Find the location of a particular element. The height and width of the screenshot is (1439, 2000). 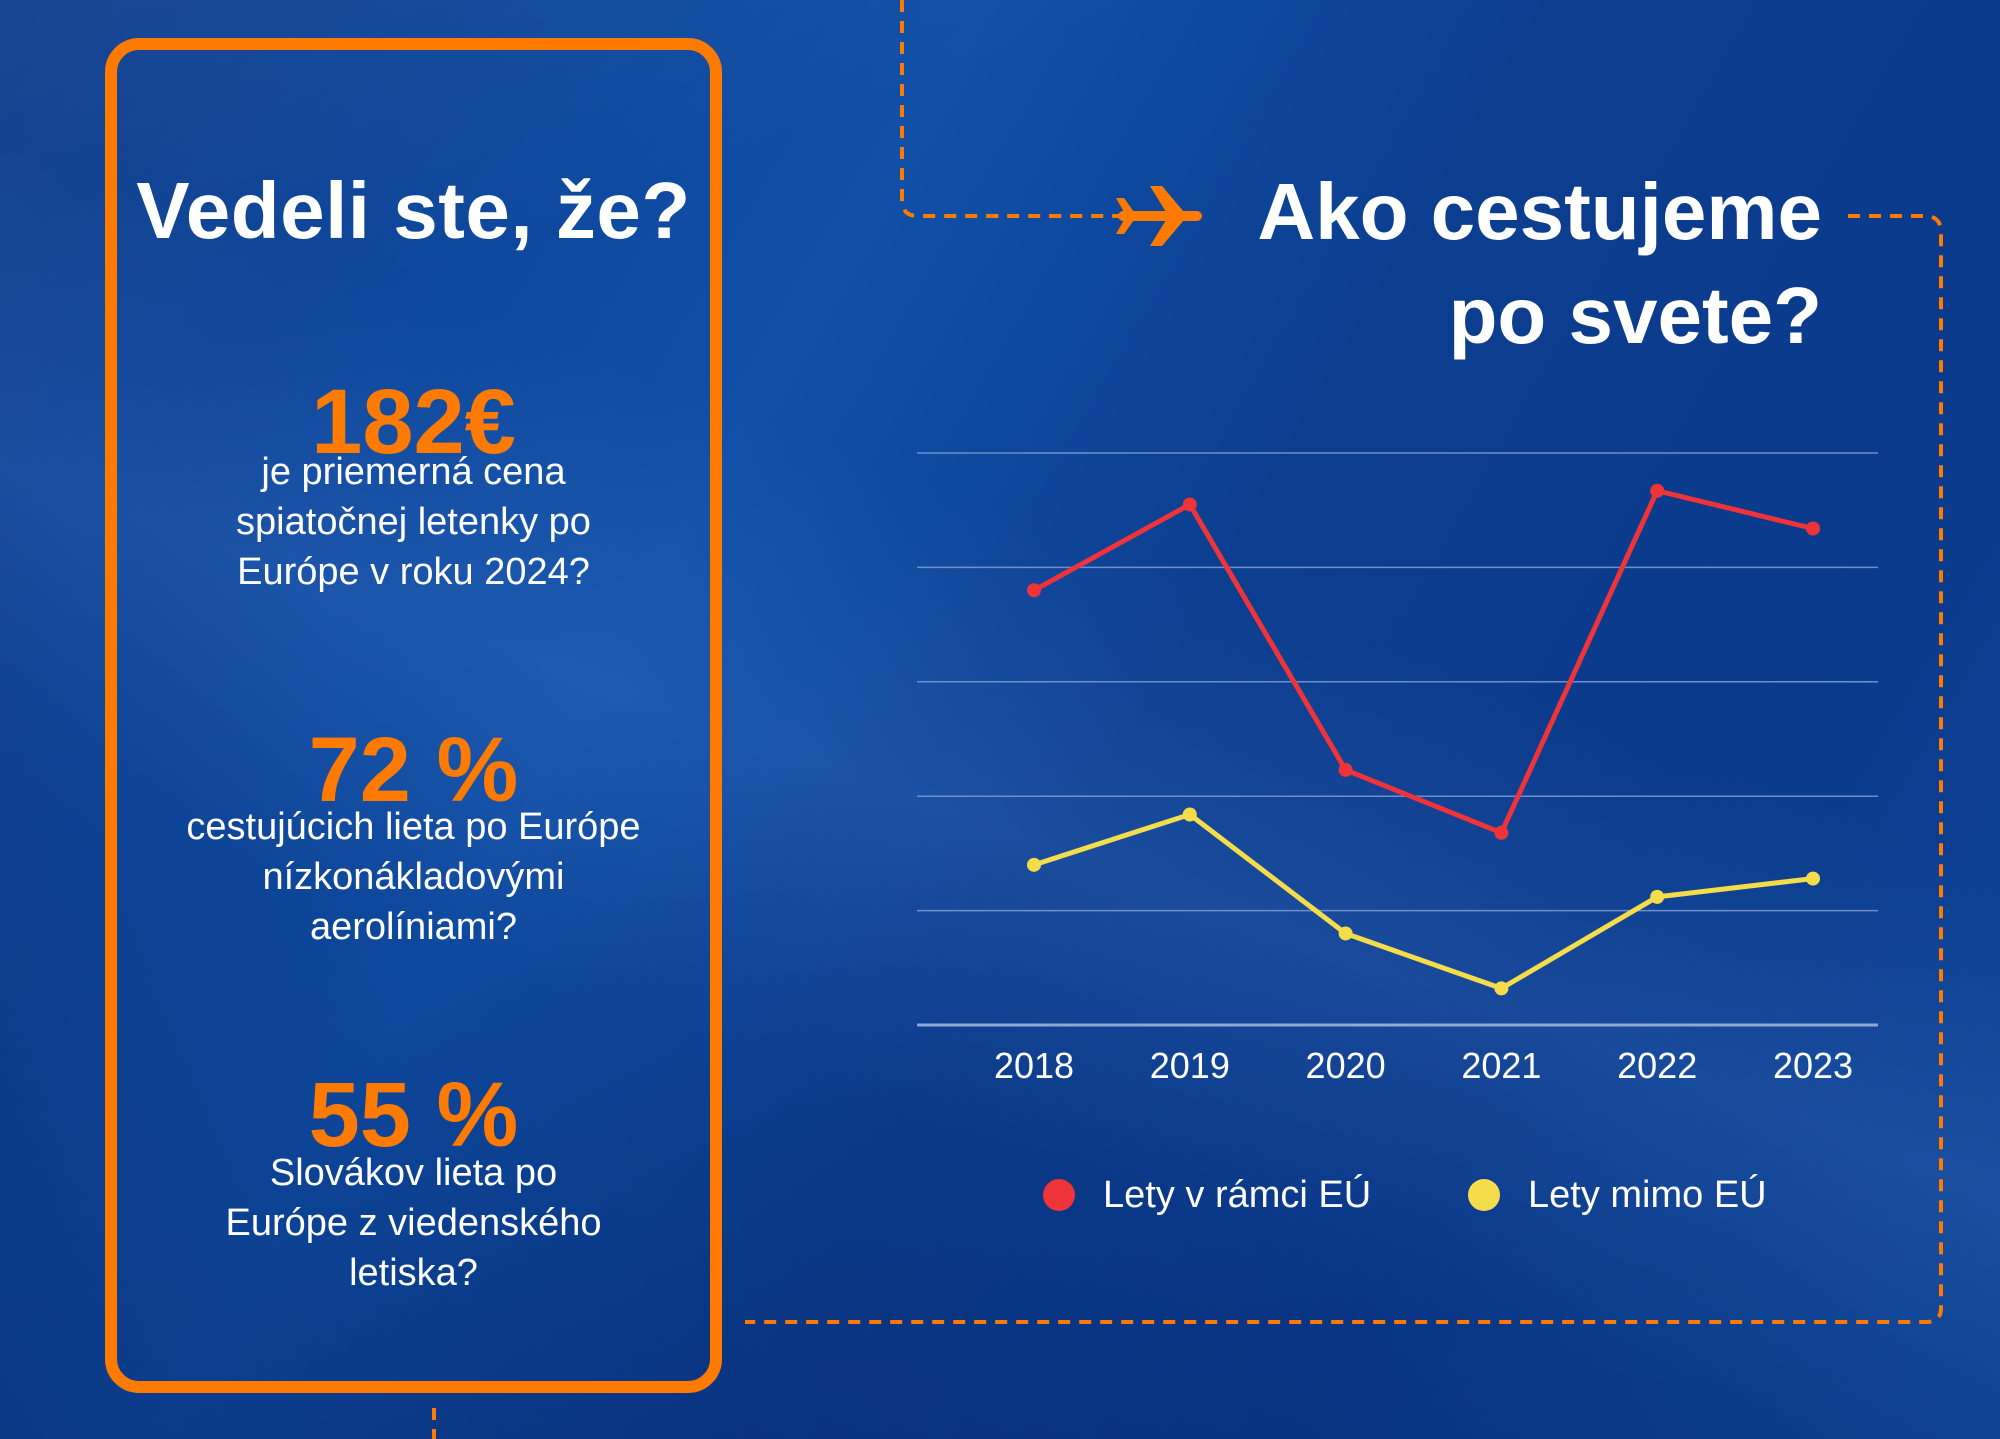

fact-number-lowcost: 72 % is located at coordinates (413, 770).